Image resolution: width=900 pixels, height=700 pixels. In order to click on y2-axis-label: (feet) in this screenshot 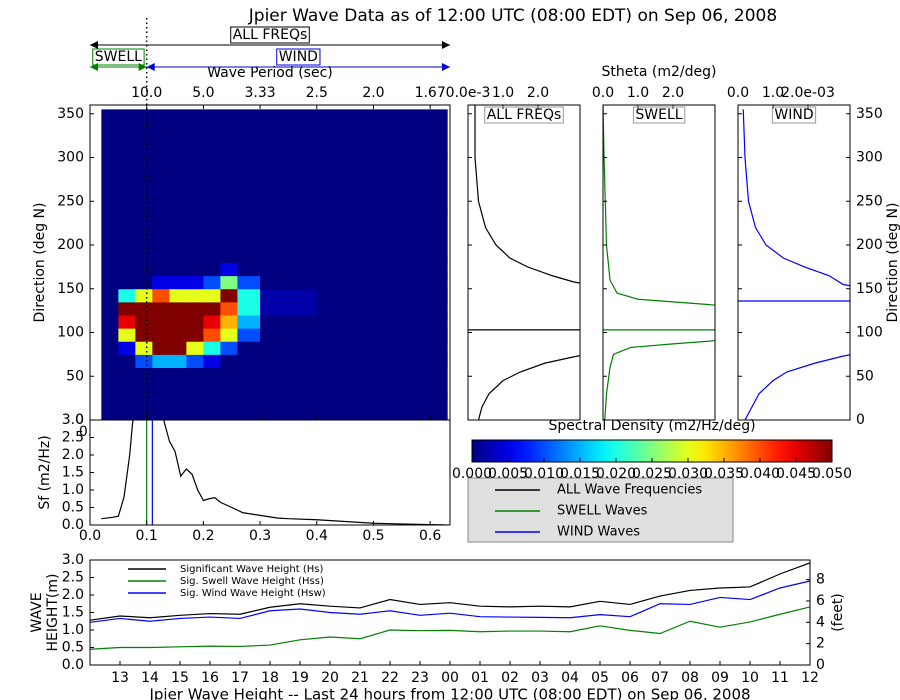, I will do `click(838, 612)`.